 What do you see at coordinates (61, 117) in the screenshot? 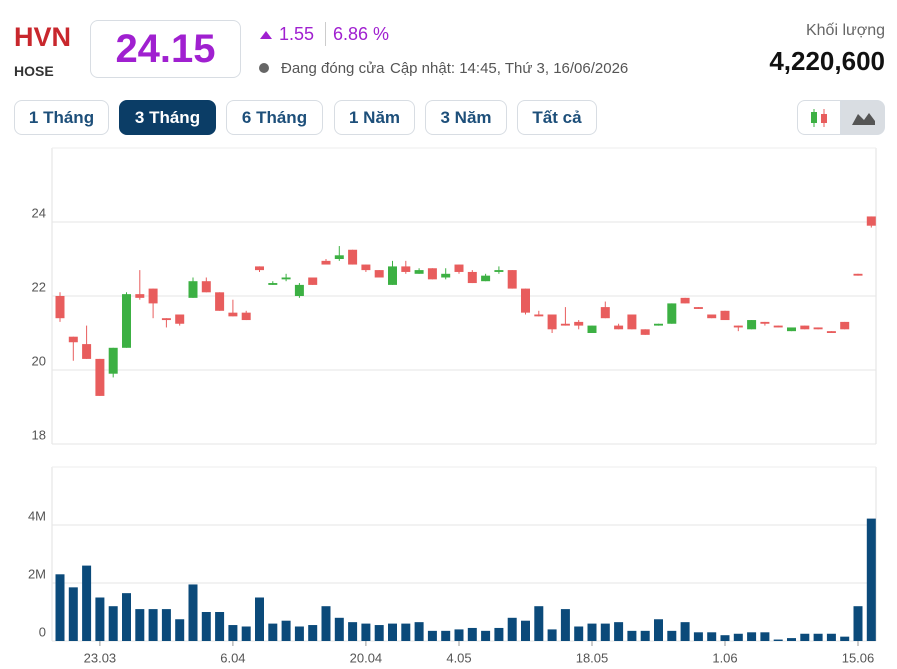
I see `range-button: 1 Tháng` at bounding box center [61, 117].